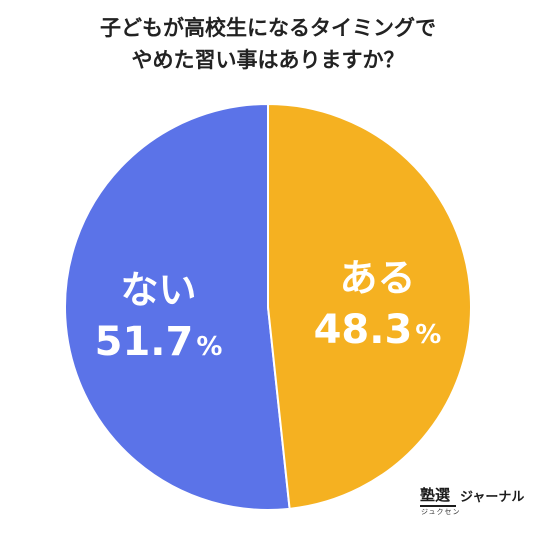  What do you see at coordinates (428, 335) in the screenshot?
I see `slice-value-unit-aru: %` at bounding box center [428, 335].